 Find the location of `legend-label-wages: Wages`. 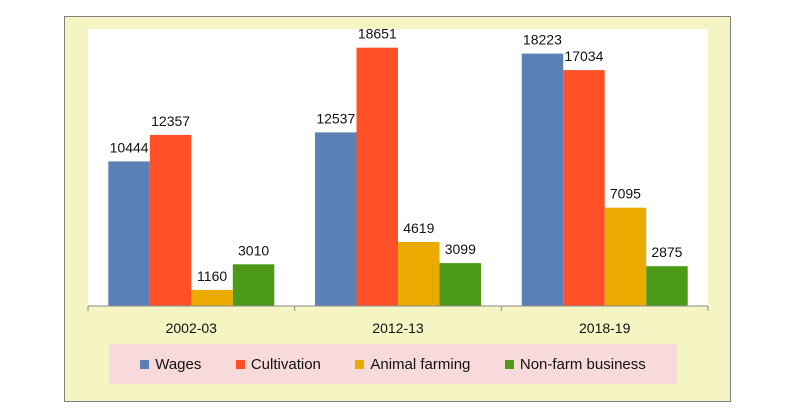

legend-label-wages: Wages is located at coordinates (178, 364).